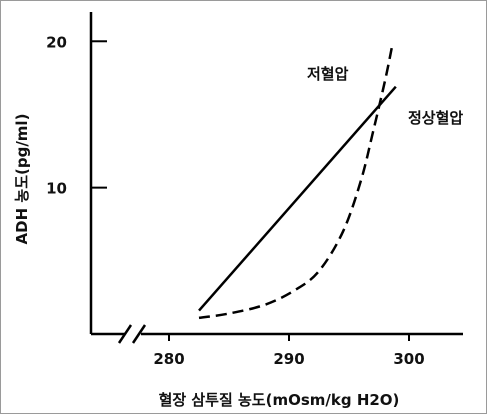 The height and width of the screenshot is (416, 489). What do you see at coordinates (168, 359) in the screenshot?
I see `x-tick-label-280: 280` at bounding box center [168, 359].